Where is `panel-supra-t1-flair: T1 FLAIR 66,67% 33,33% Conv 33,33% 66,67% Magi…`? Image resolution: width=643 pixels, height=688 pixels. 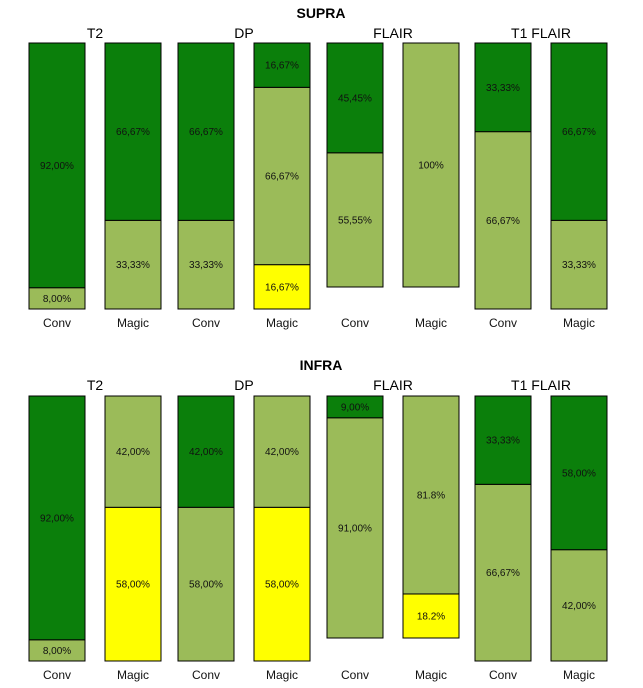 panel-supra-t1-flair: T1 FLAIR 66,67% 33,33% Conv 33,33% 66,67% Magi… is located at coordinates (541, 177).